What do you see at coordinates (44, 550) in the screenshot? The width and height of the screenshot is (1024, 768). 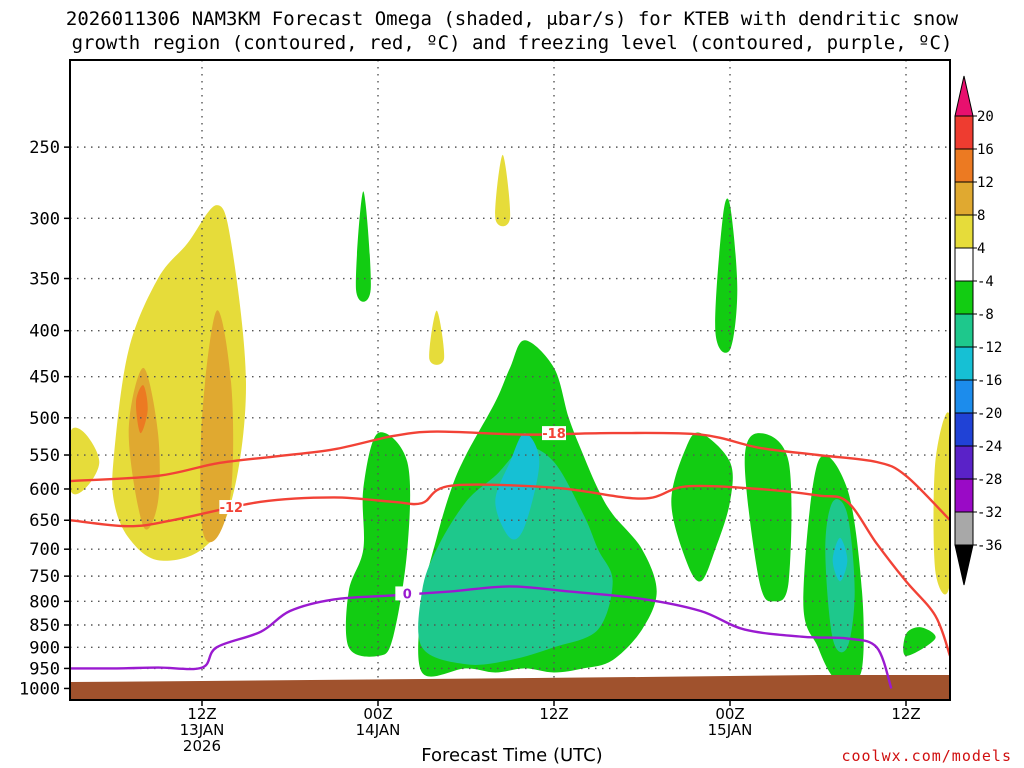 I see `ytick-label-700: 700` at bounding box center [44, 550].